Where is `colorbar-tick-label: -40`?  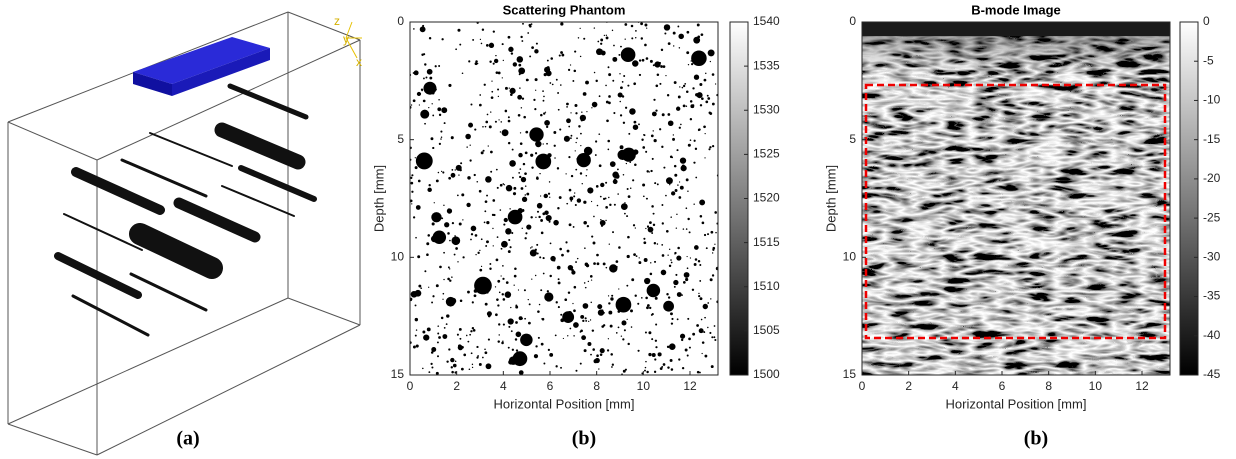 colorbar-tick-label: -40 is located at coordinates (1212, 335).